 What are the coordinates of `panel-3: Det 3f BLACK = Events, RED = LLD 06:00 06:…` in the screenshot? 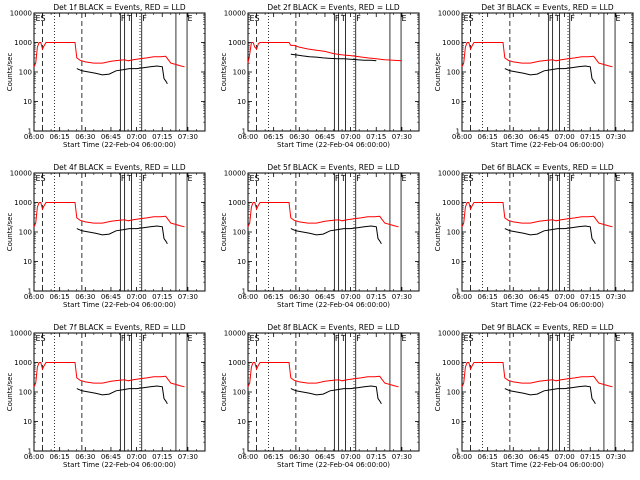 It's located at (534, 76).